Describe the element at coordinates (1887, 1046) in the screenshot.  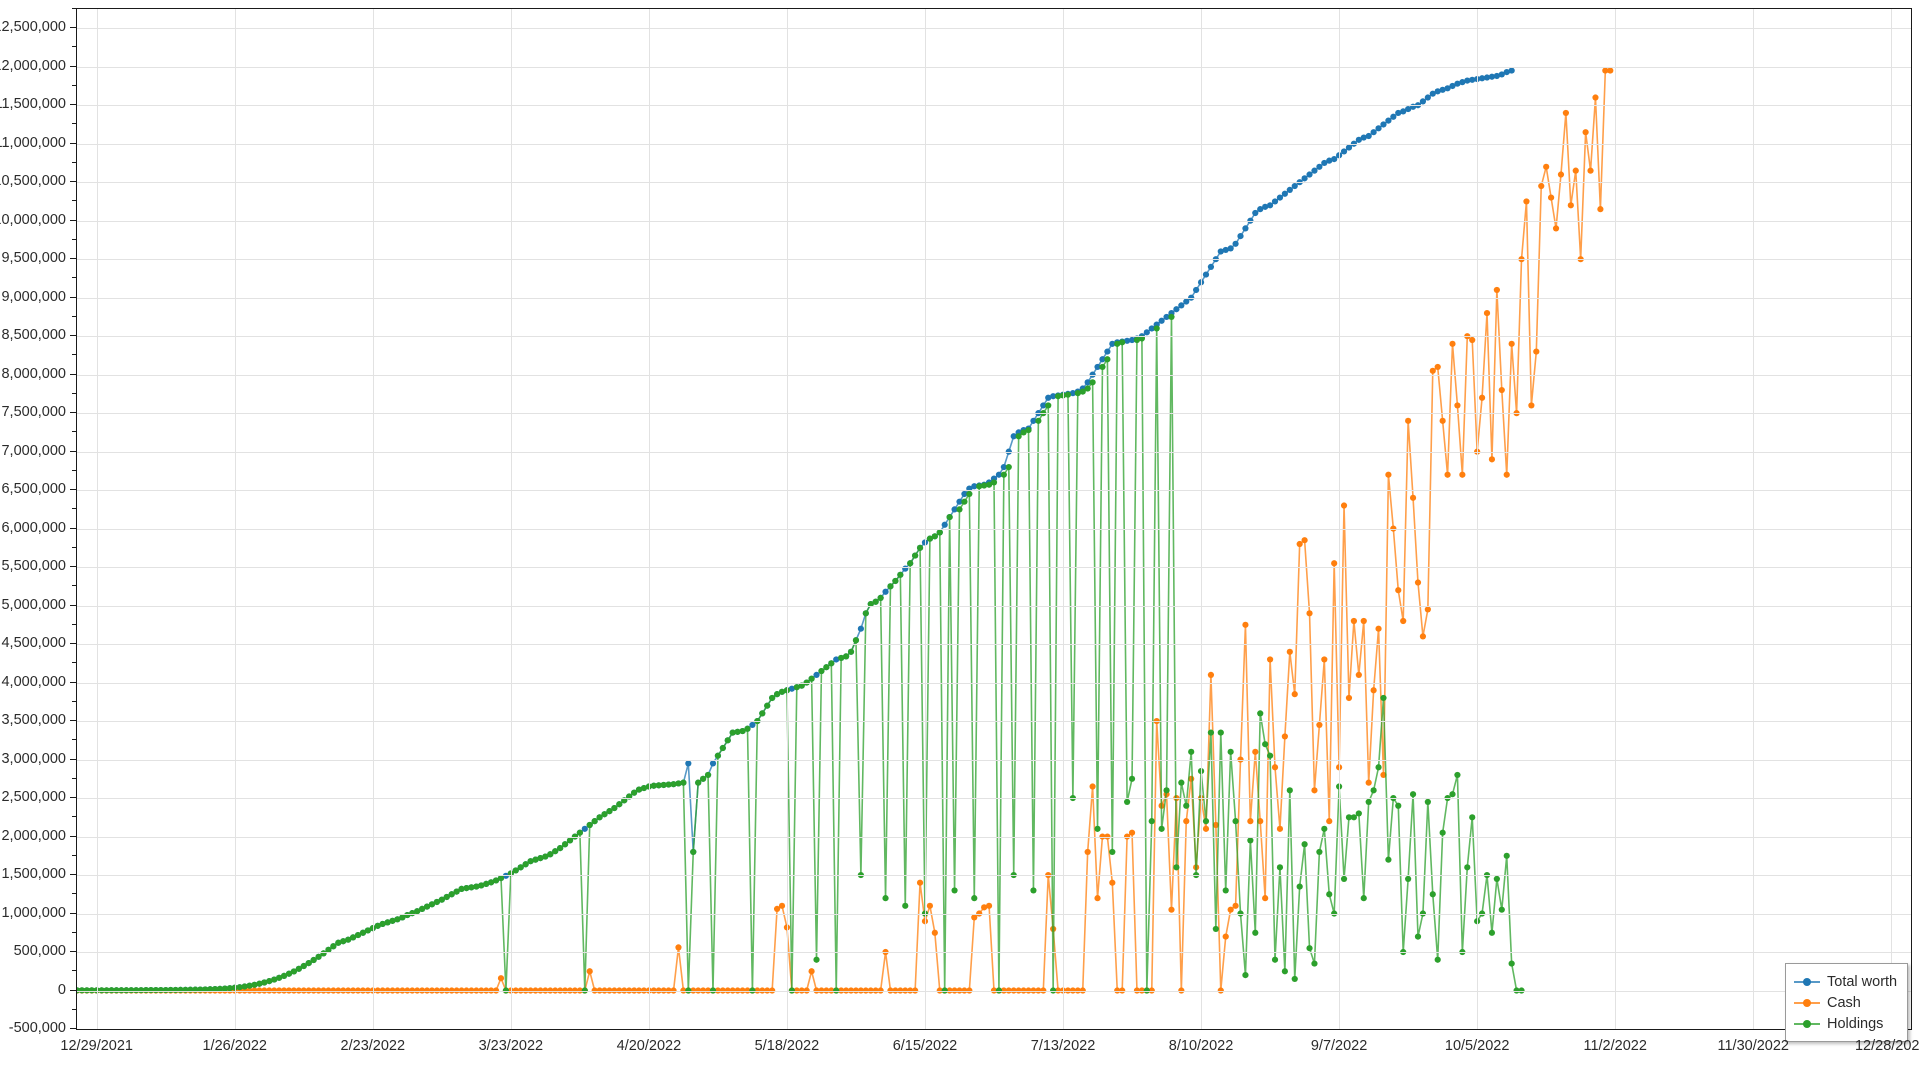
I see `x-axis-tick-label: 12/28/2022` at that location.